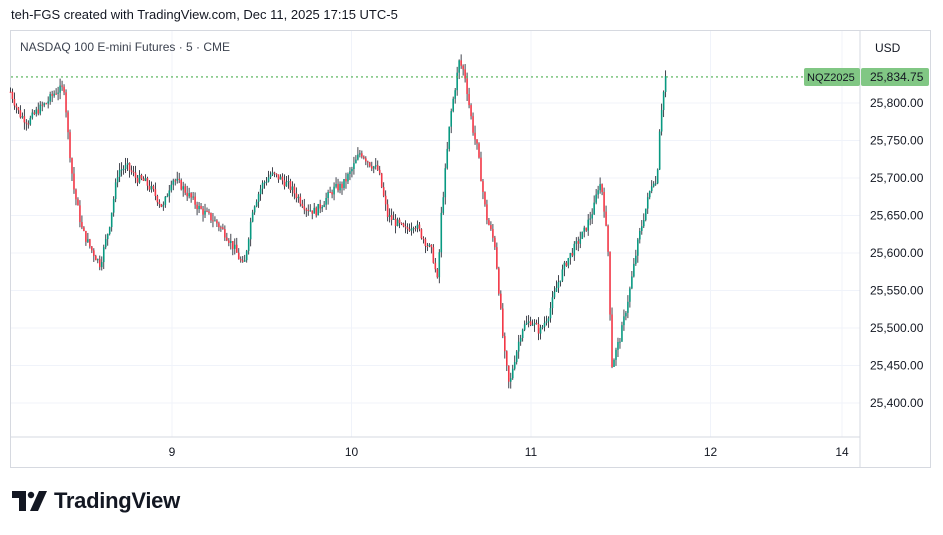 Image resolution: width=943 pixels, height=535 pixels. I want to click on price-tick-label: 25,450.00, so click(897, 366).